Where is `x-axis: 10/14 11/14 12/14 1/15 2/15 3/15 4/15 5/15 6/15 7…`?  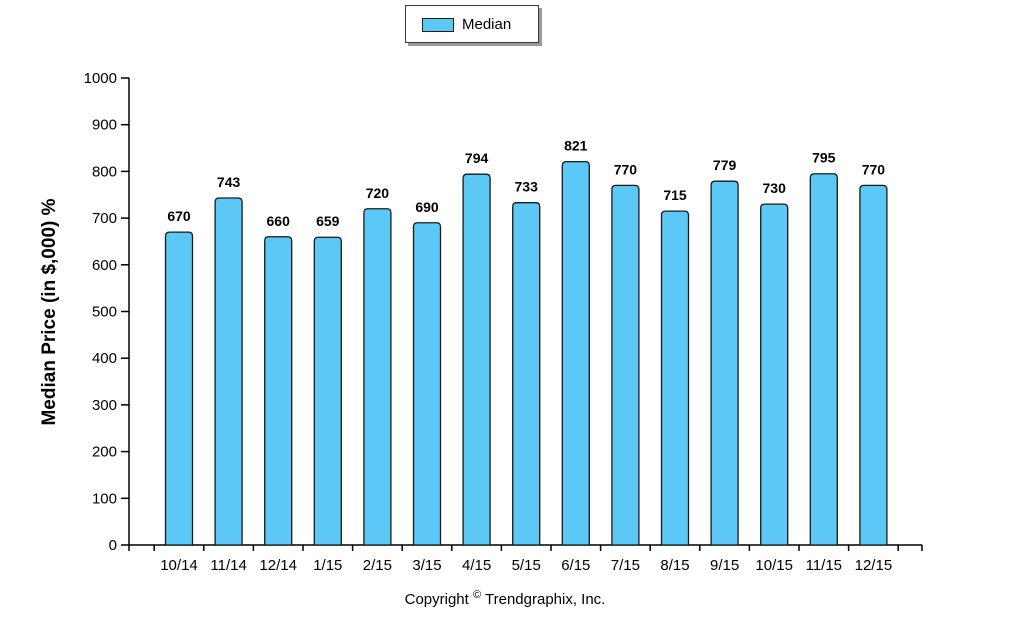 x-axis: 10/14 11/14 12/14 1/15 2/15 3/15 4/15 5/15 6/15 7… is located at coordinates (525, 559).